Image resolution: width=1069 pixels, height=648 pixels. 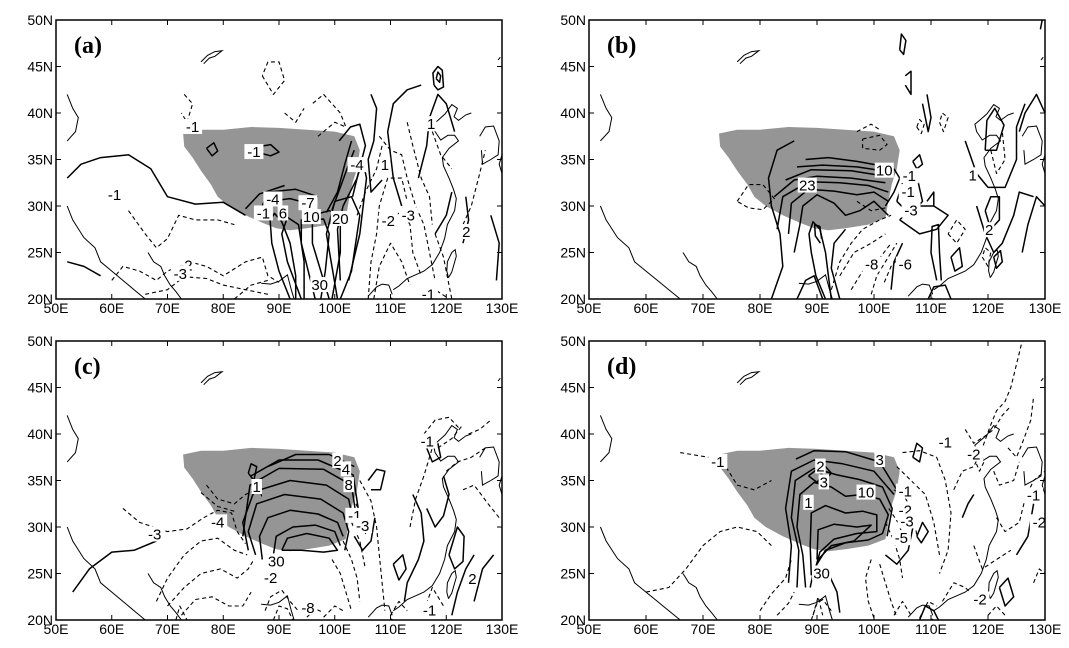 What do you see at coordinates (884, 171) in the screenshot?
I see `contour-label: 10` at bounding box center [884, 171].